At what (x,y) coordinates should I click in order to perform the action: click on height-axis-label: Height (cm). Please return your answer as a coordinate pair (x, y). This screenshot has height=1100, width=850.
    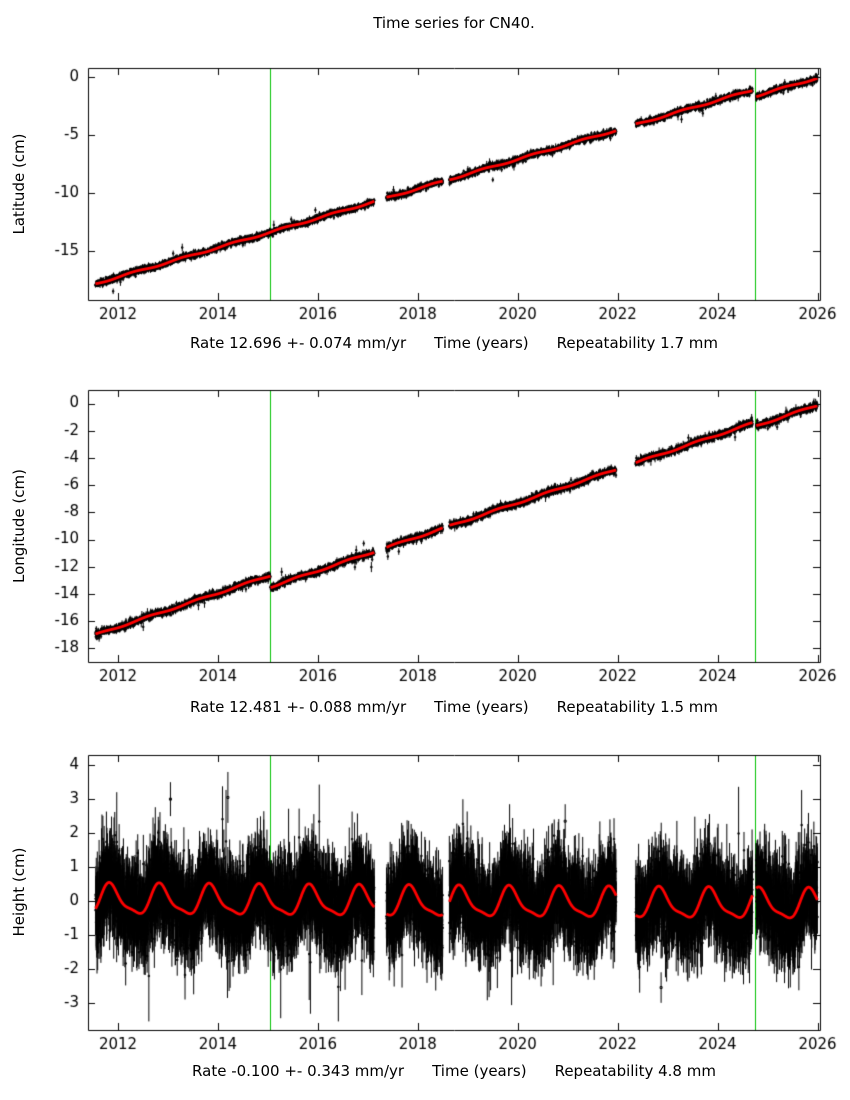
    Looking at the image, I should click on (19, 892).